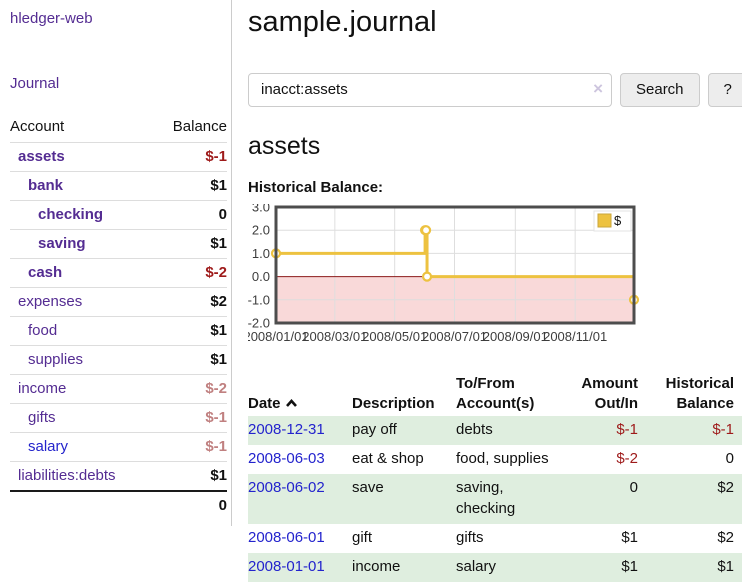  Describe the element at coordinates (35, 83) in the screenshot. I see `nav-journal-link: Journal` at that location.